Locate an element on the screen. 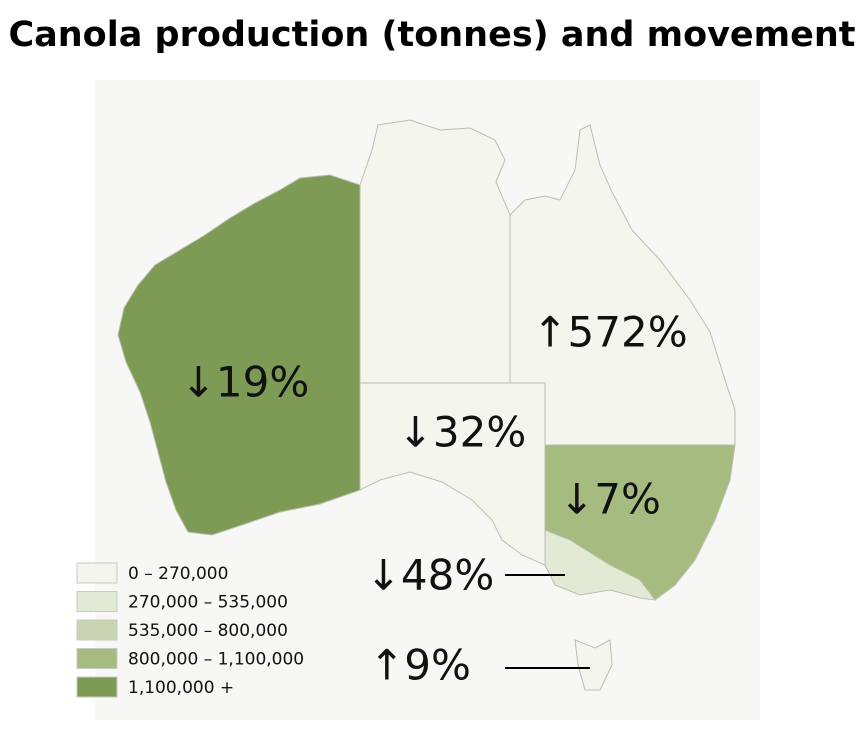 The image size is (865, 735). region-label: ↓7% is located at coordinates (610, 499).